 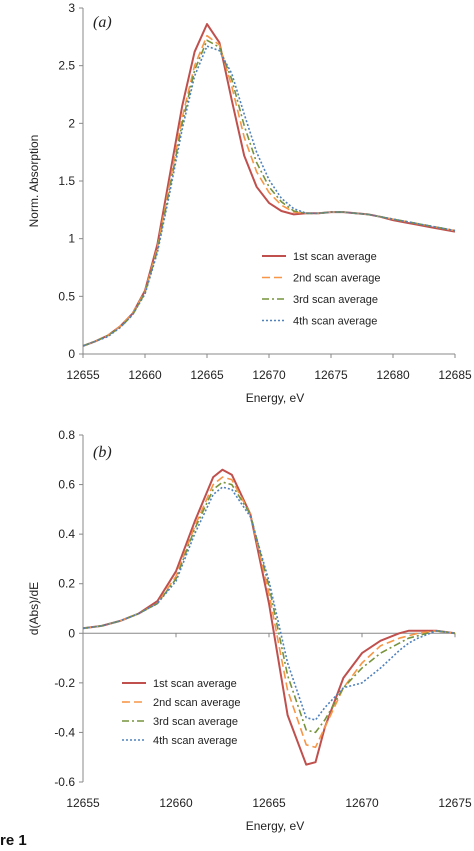 I want to click on y-tick-label: 3, so click(x=71, y=8).